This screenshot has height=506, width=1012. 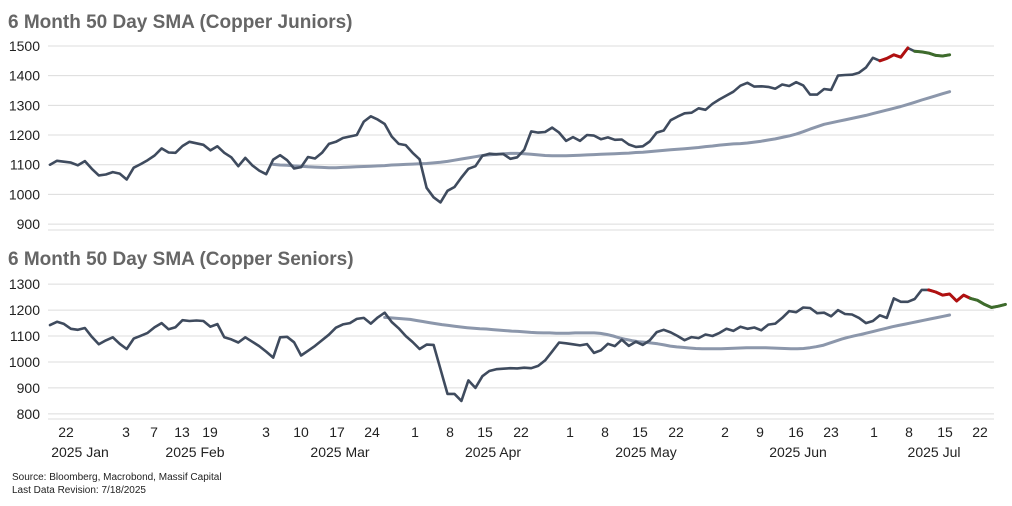 I want to click on x-tick-label: 24, so click(x=372, y=432).